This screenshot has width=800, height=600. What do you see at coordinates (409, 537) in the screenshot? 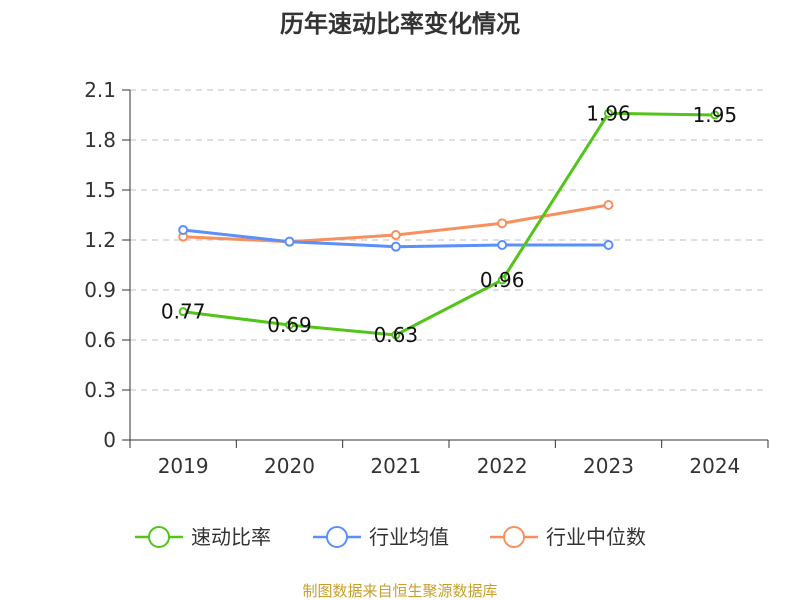
I see `legend-label: 行业均值` at bounding box center [409, 537].